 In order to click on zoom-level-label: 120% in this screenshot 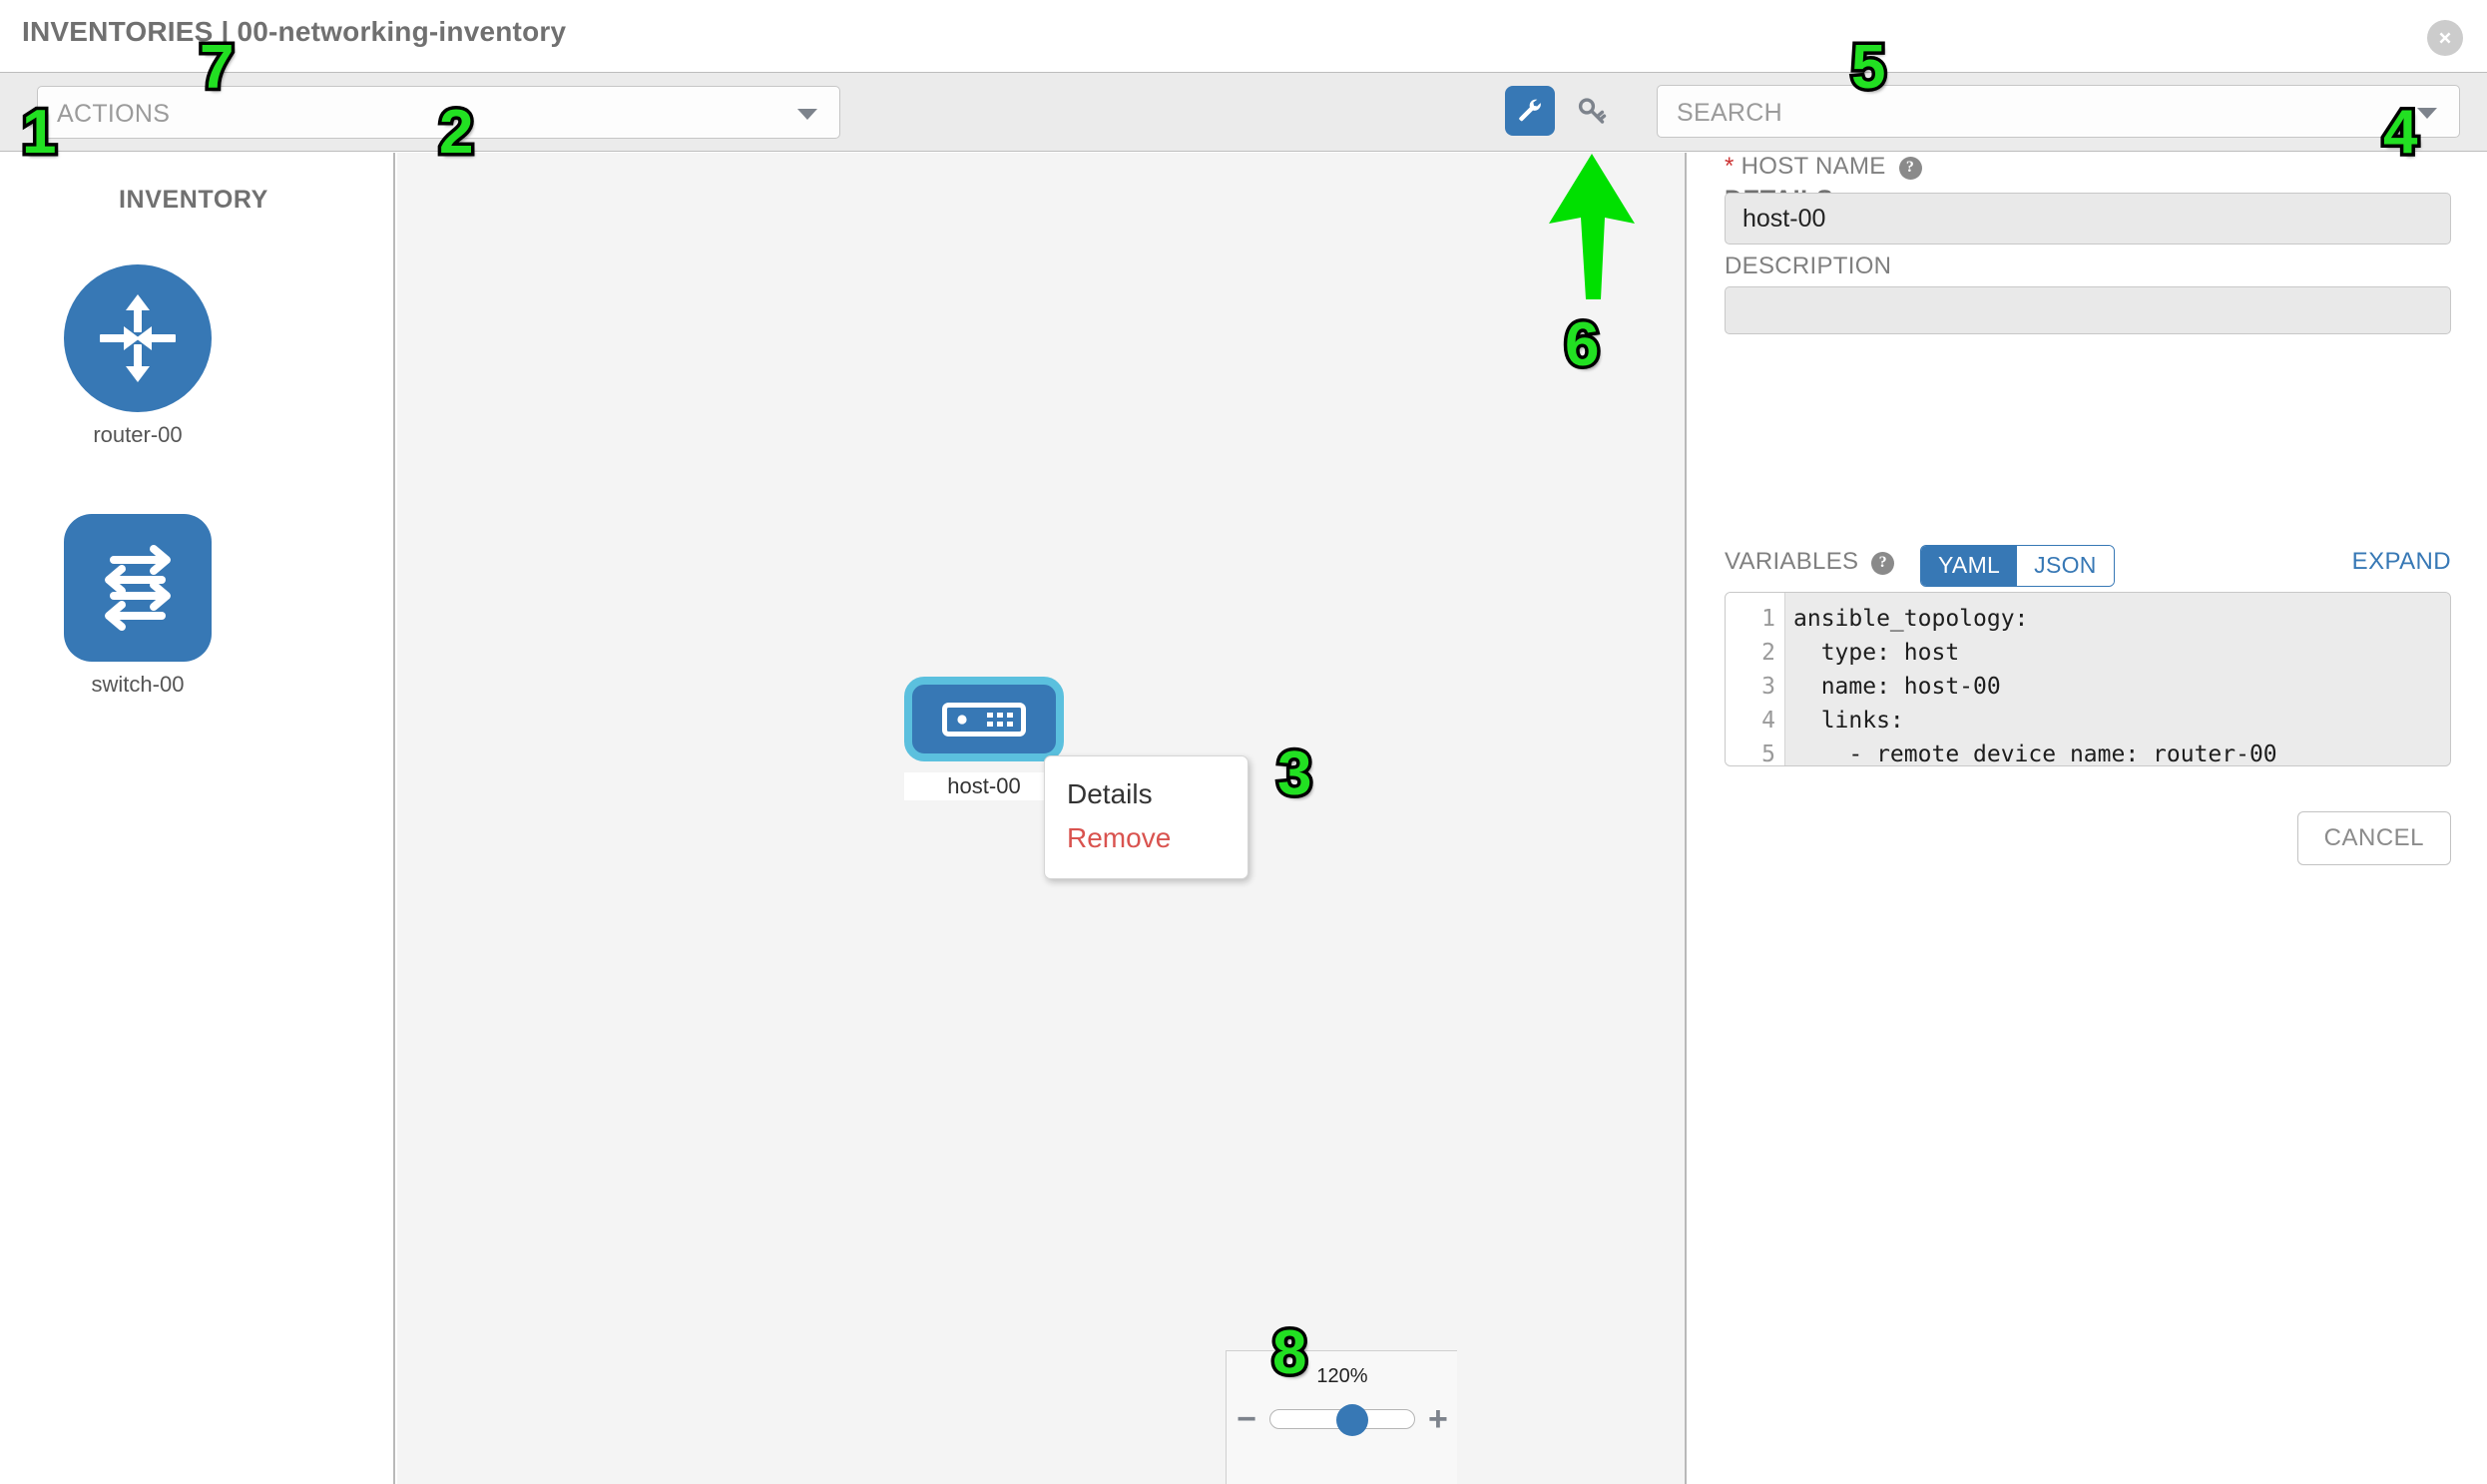, I will do `click(1342, 1376)`.